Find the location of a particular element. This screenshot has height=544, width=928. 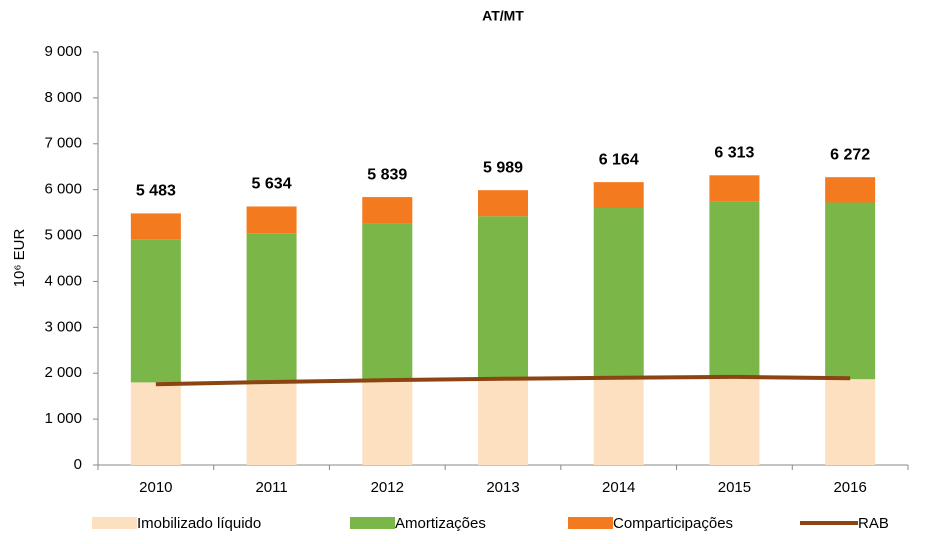

total-label: 6 272 is located at coordinates (850, 154).